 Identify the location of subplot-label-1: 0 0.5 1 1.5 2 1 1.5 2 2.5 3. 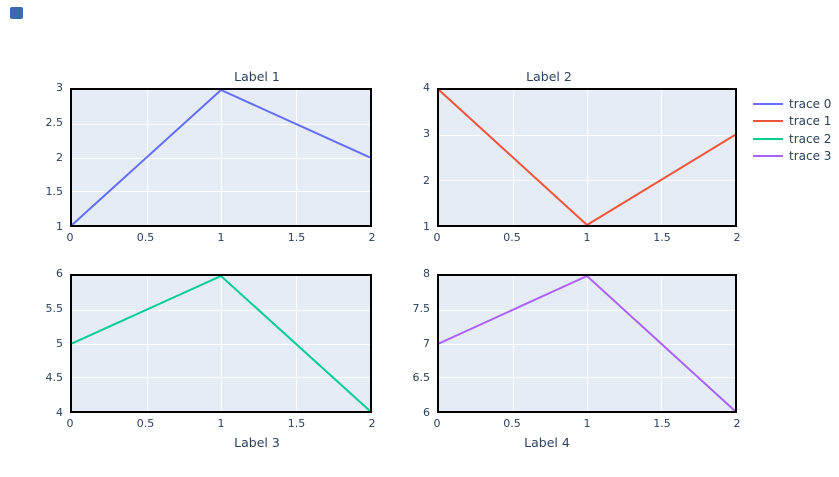
(211, 163).